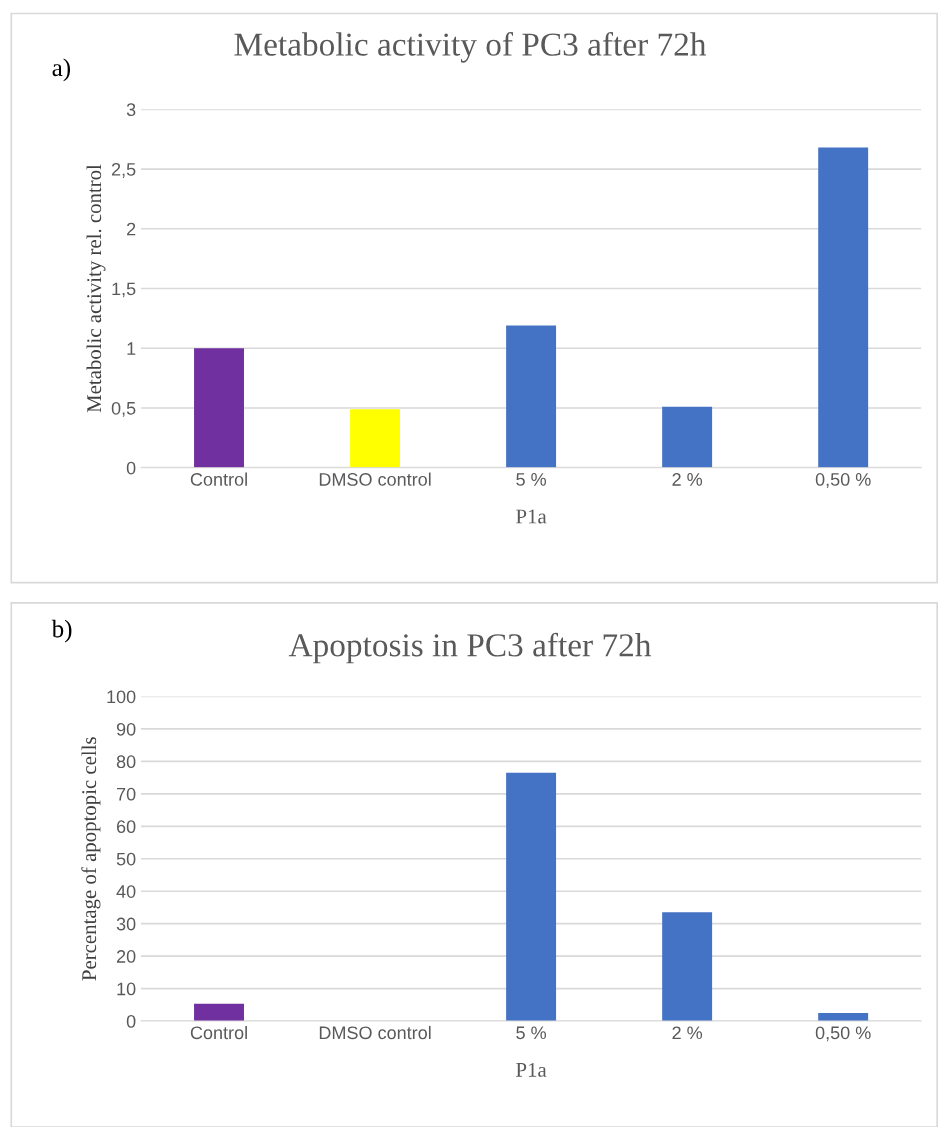  What do you see at coordinates (470, 648) in the screenshot?
I see `chart-title: Apoptosis in PC3 after 72h` at bounding box center [470, 648].